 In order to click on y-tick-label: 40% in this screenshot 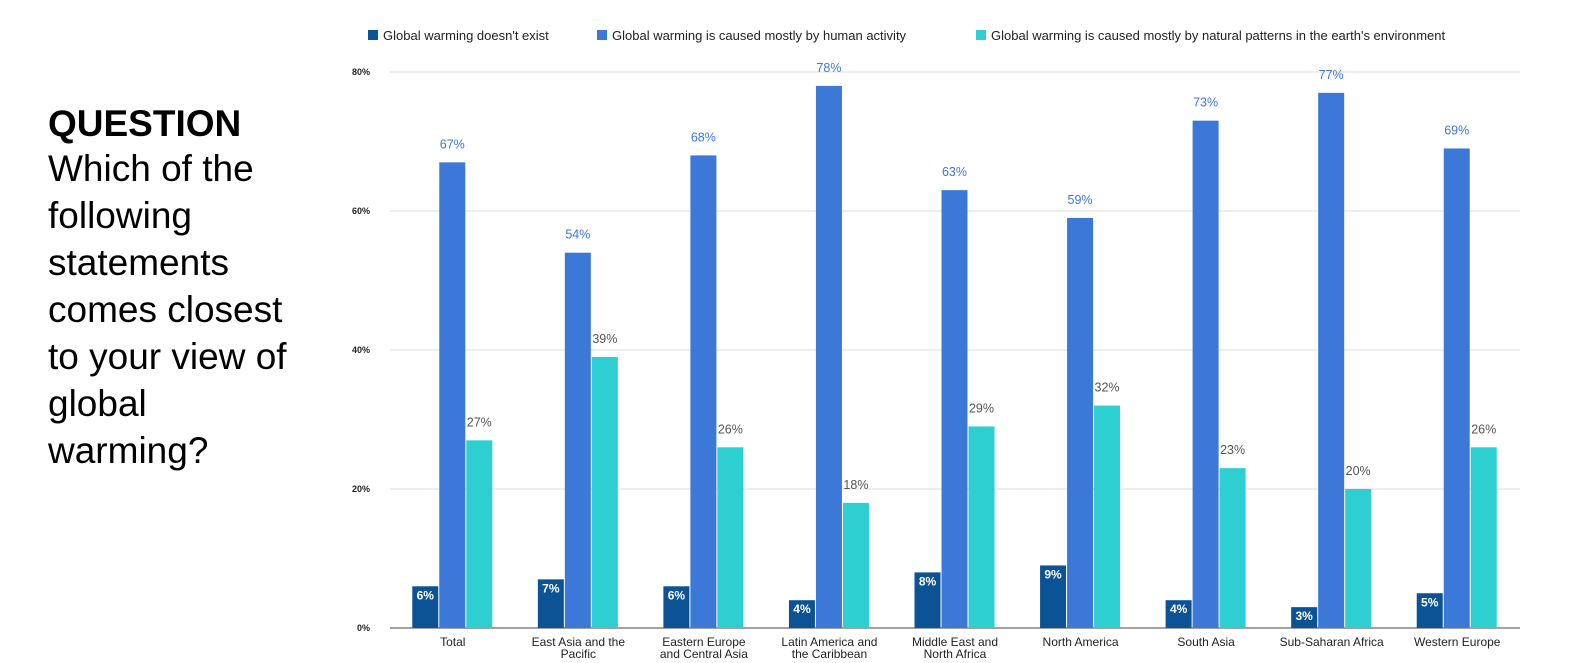, I will do `click(361, 350)`.